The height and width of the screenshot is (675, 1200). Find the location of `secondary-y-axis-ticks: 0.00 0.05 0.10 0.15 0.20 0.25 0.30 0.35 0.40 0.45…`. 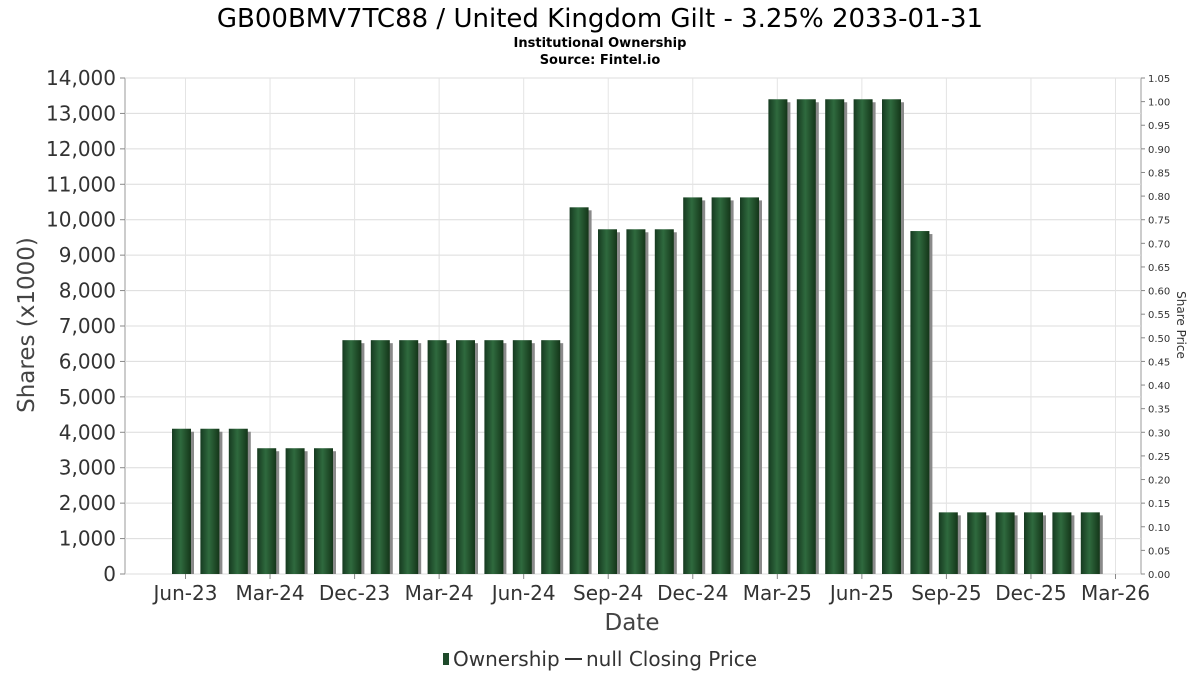

secondary-y-axis-ticks: 0.00 0.05 0.10 0.15 0.20 0.25 0.30 0.35 0.40 0.45… is located at coordinates (1155, 327).